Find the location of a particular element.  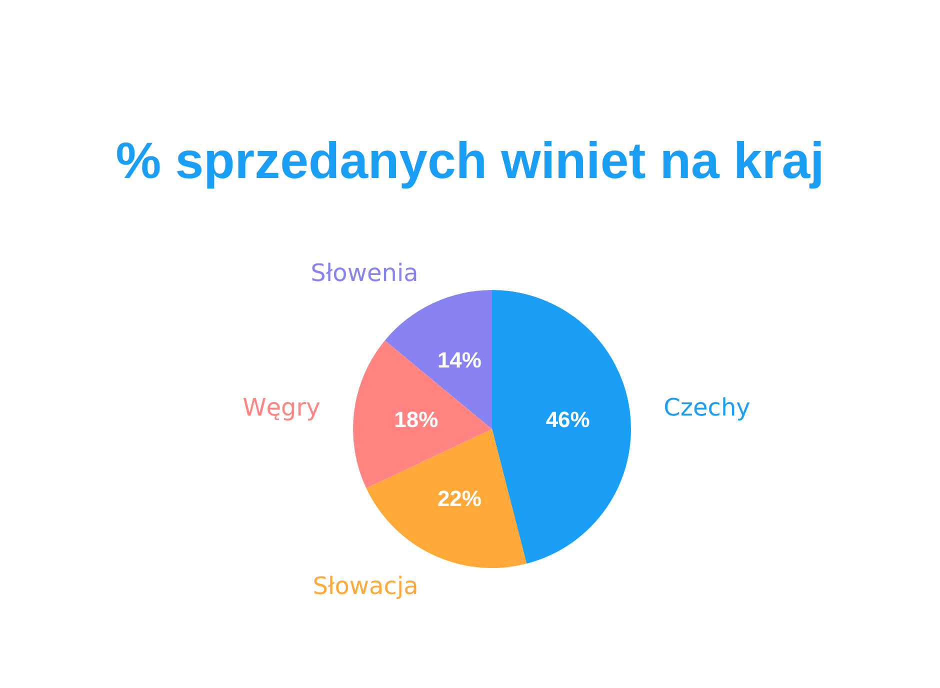

slice-label: Słowenia is located at coordinates (364, 272).